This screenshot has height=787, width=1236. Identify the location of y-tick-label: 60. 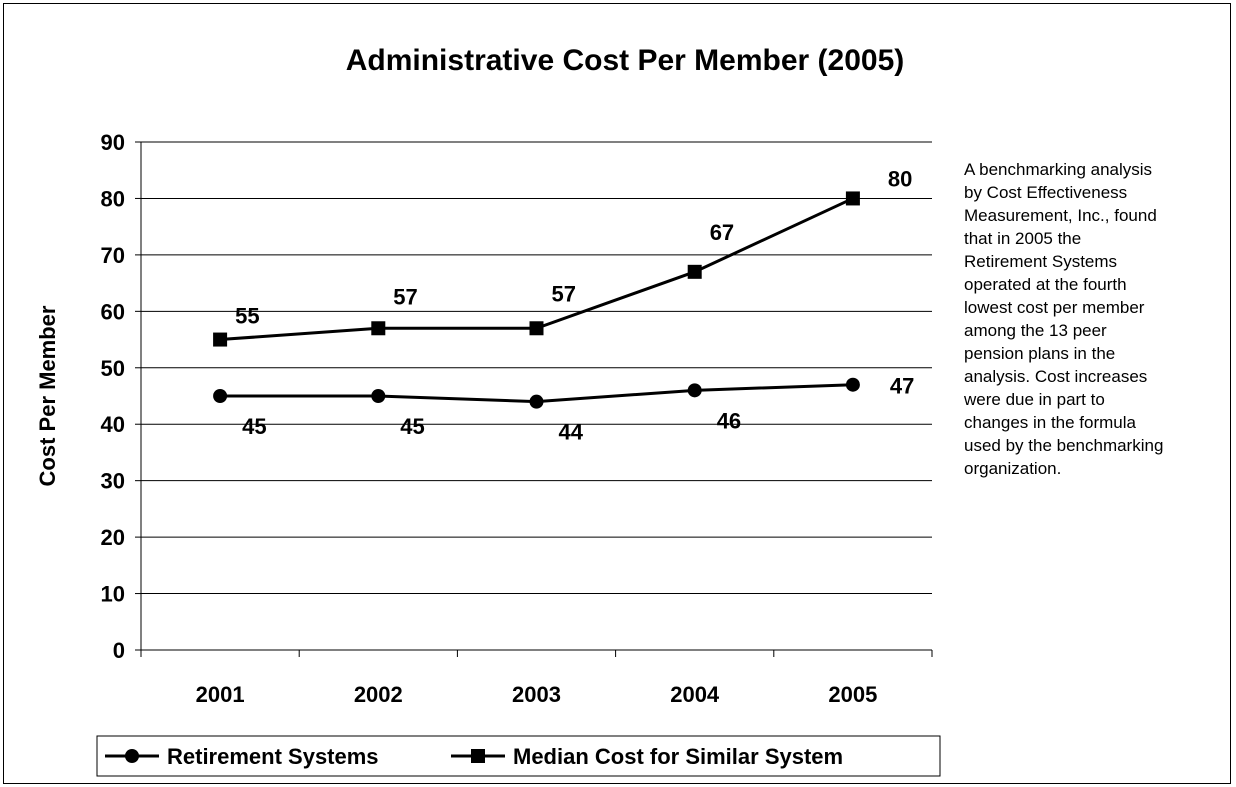
(113, 311).